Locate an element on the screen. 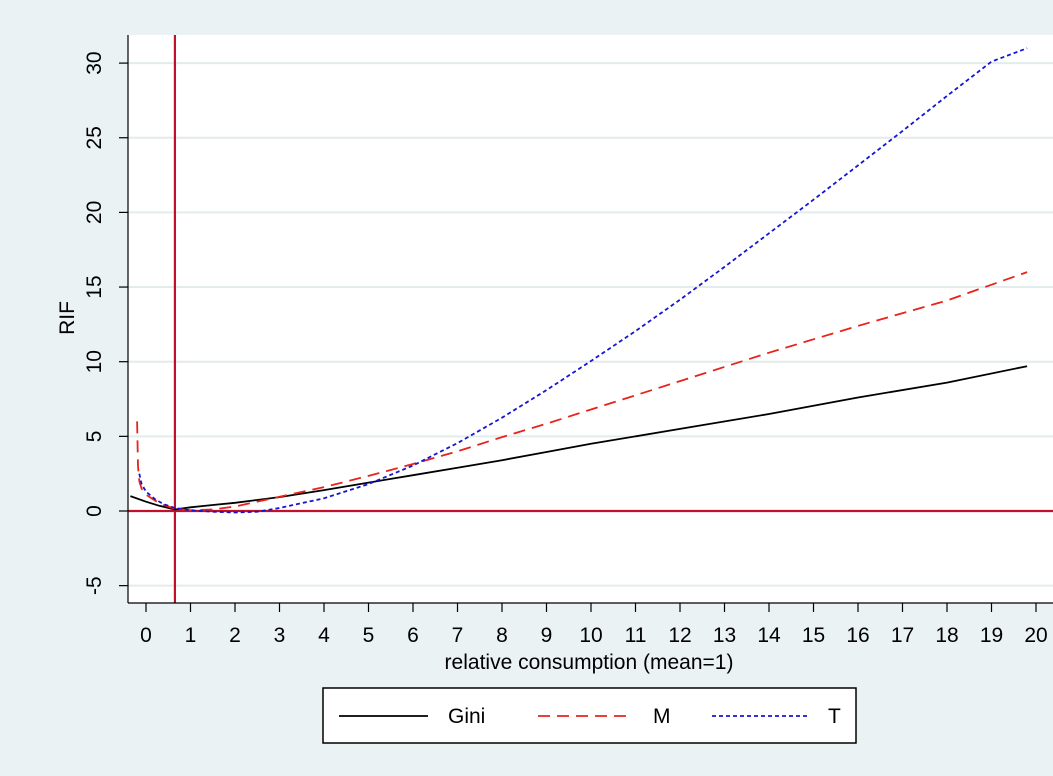  y-tick-label: 30 is located at coordinates (94, 62).